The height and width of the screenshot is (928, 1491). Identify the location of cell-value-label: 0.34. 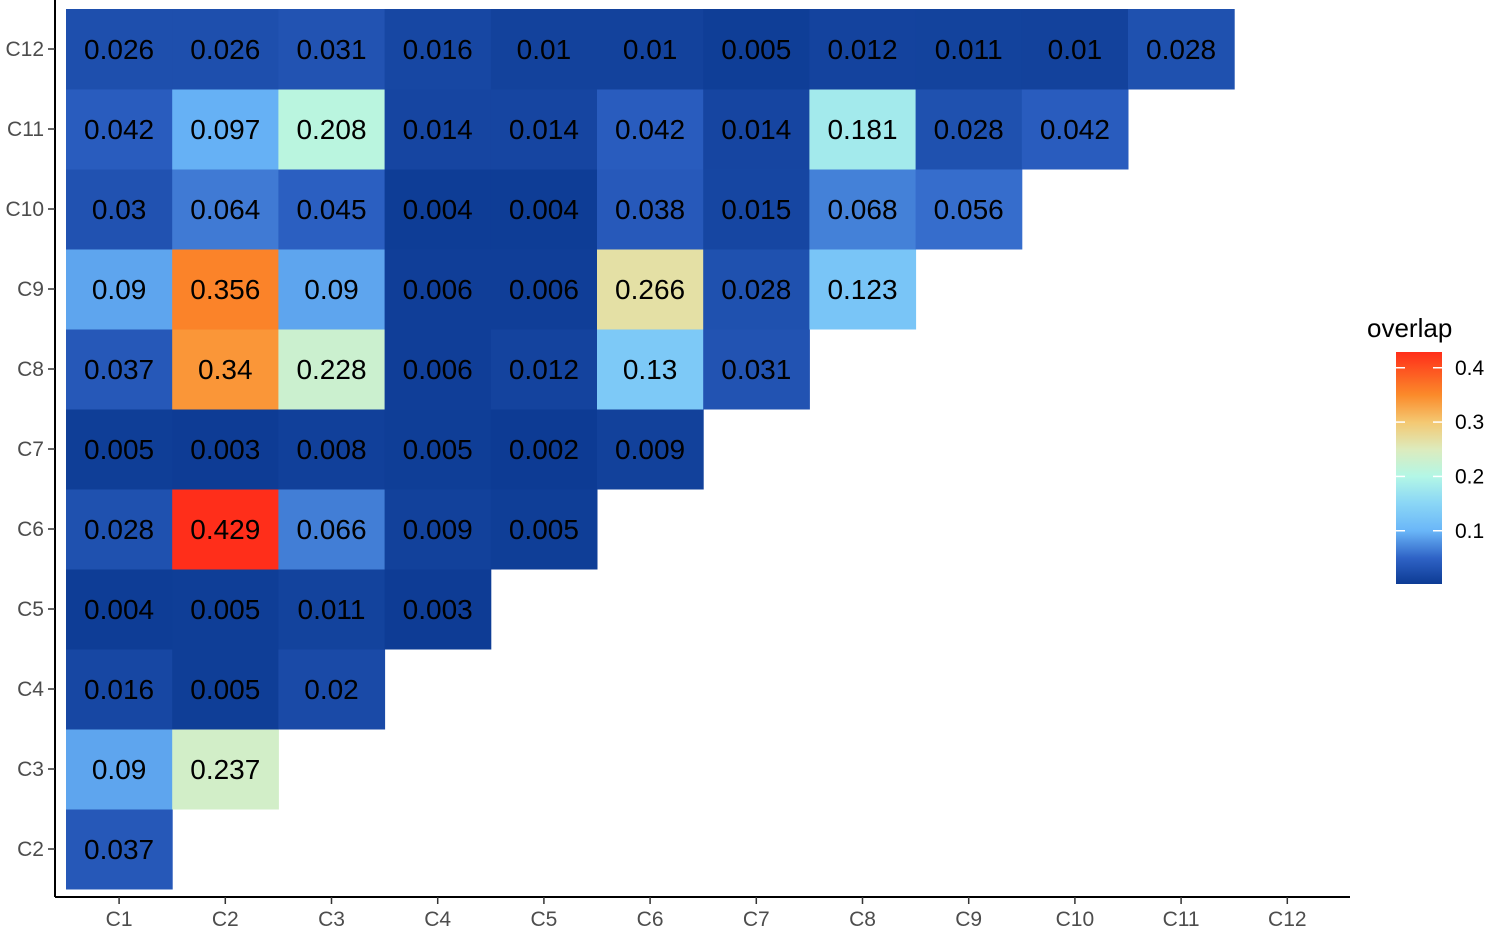
(225, 369).